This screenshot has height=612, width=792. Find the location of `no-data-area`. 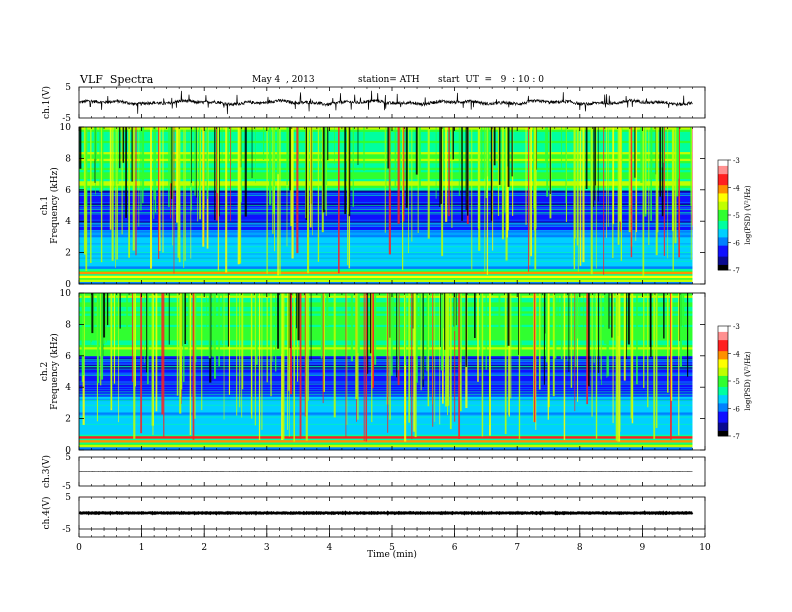

no-data-area is located at coordinates (698, 205).